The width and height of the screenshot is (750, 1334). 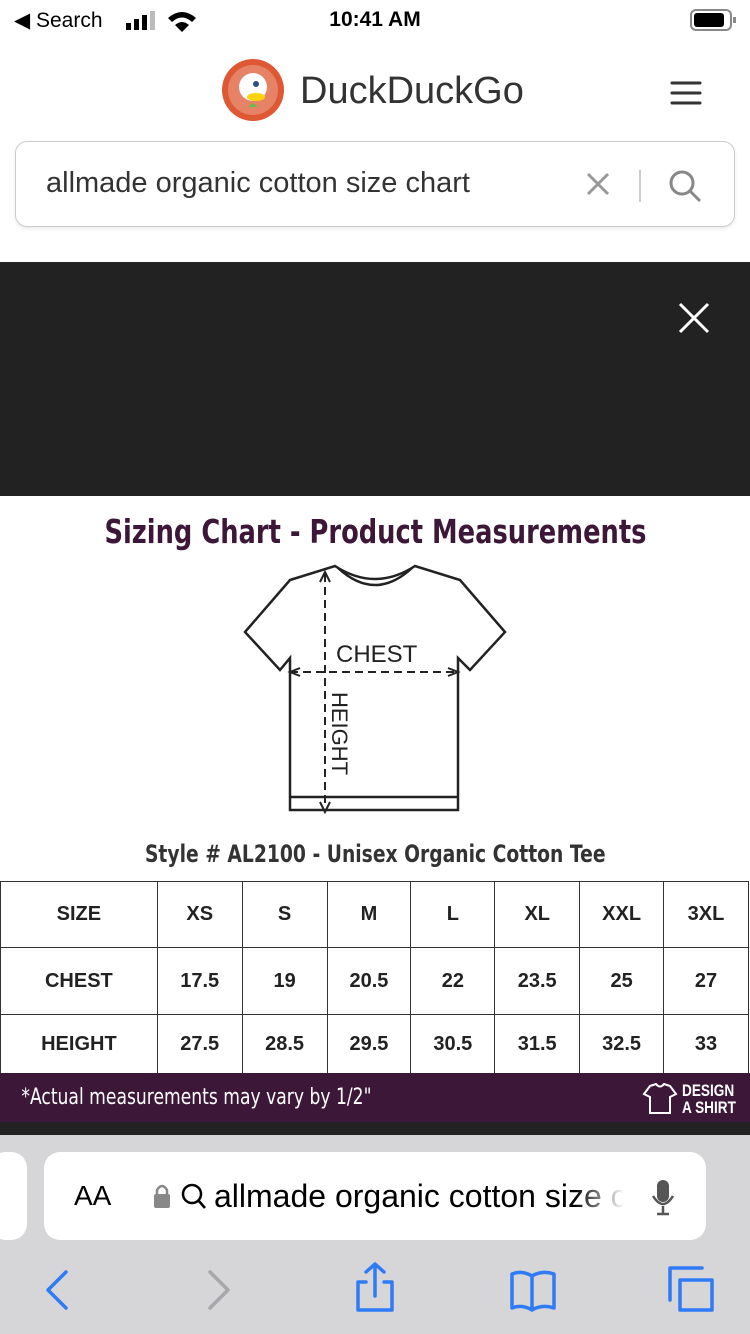 I want to click on table-cell: S, so click(x=284, y=914).